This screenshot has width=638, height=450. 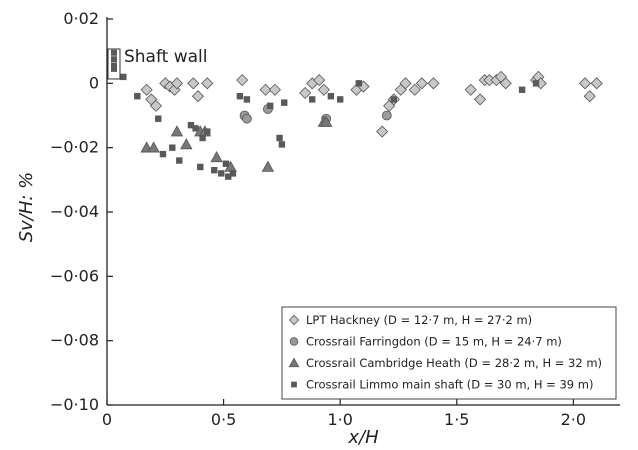 What do you see at coordinates (456, 419) in the screenshot?
I see `x-tick-label: 1·5` at bounding box center [456, 419].